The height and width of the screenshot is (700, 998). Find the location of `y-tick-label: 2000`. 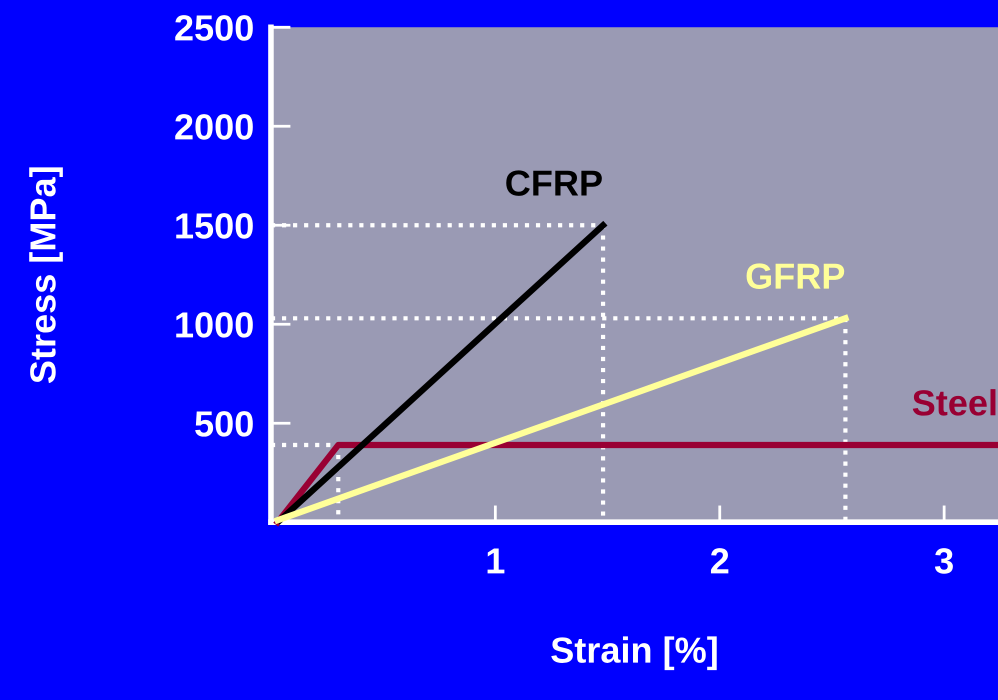

y-tick-label: 2000 is located at coordinates (214, 127).